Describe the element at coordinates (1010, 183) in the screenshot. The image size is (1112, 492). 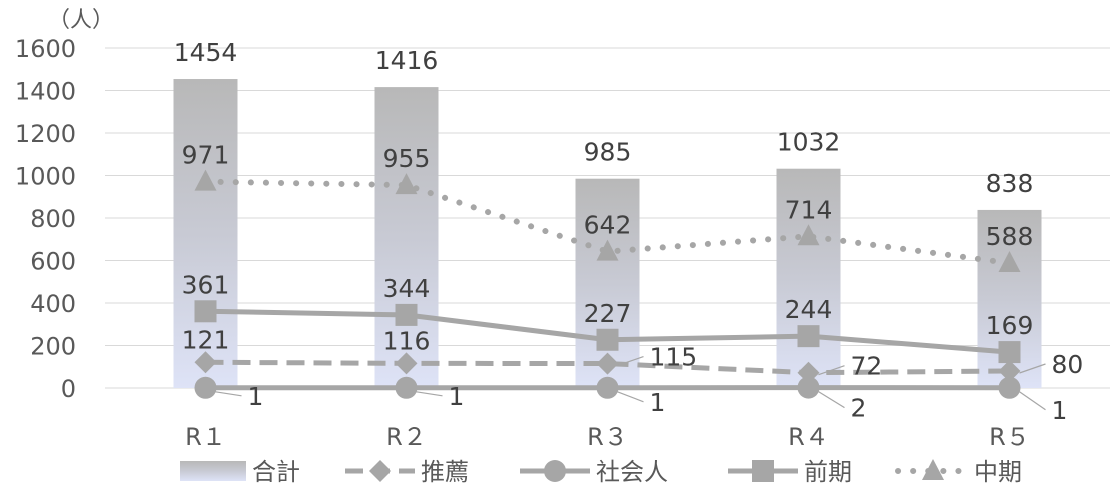
I see `data-label-total: 838` at that location.